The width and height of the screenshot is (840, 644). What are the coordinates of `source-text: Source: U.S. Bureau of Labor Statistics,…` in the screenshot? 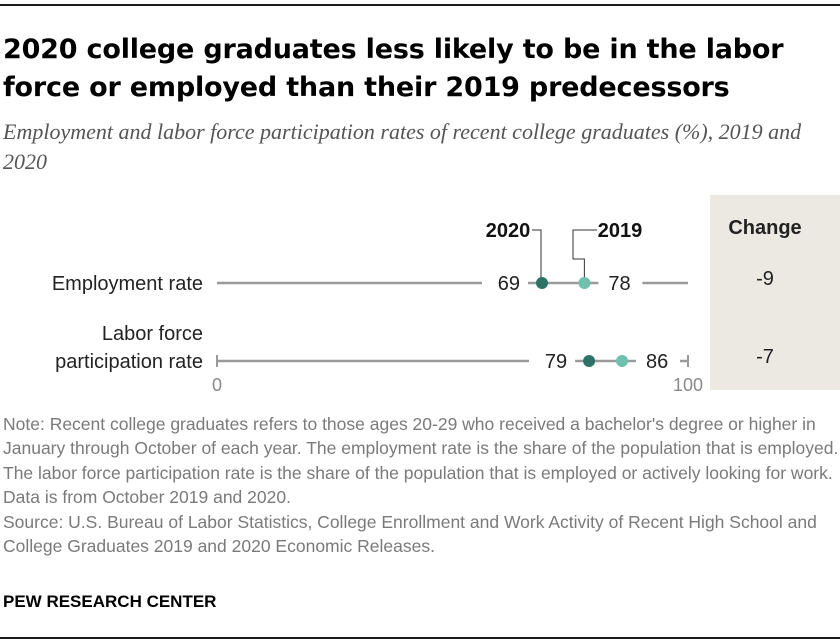 It's located at (410, 534).